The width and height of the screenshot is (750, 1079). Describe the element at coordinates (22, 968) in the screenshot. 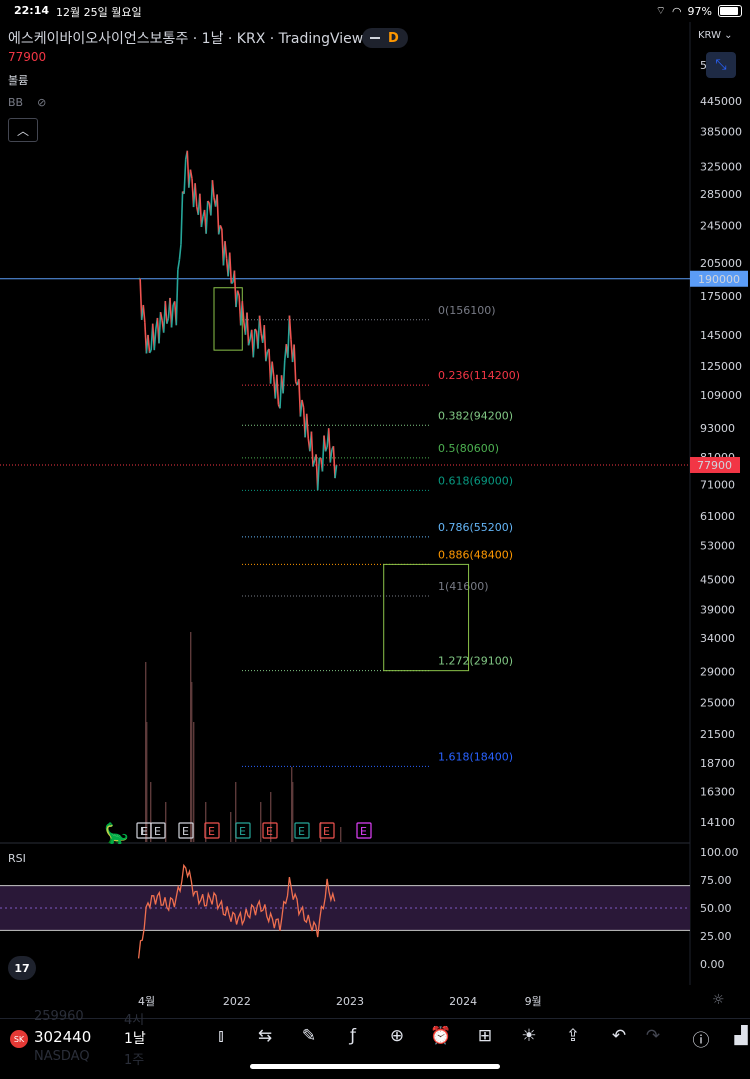

I see `tradingview-logo: 17` at that location.